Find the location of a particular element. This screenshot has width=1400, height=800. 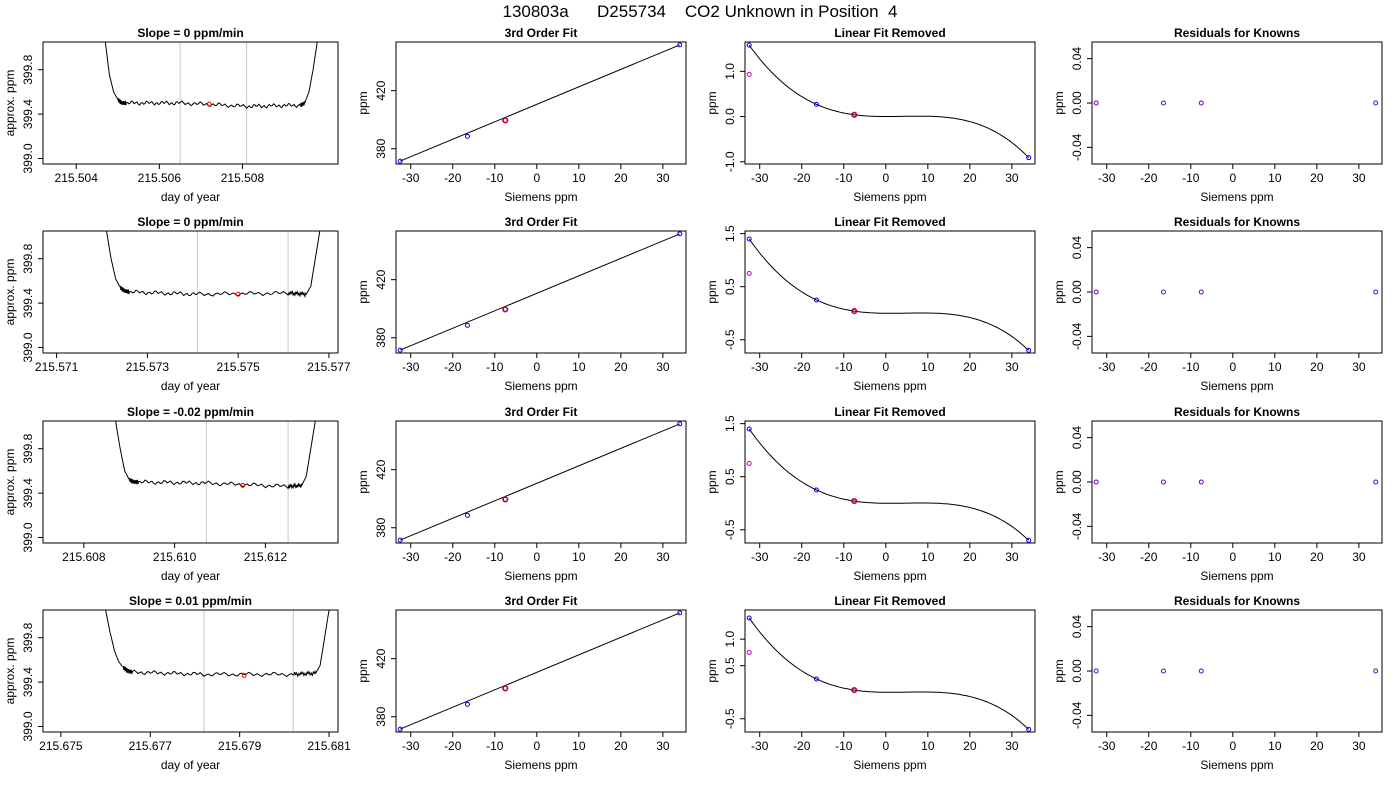

panel-title: Slope = 0.01 ppm/min is located at coordinates (190, 601).